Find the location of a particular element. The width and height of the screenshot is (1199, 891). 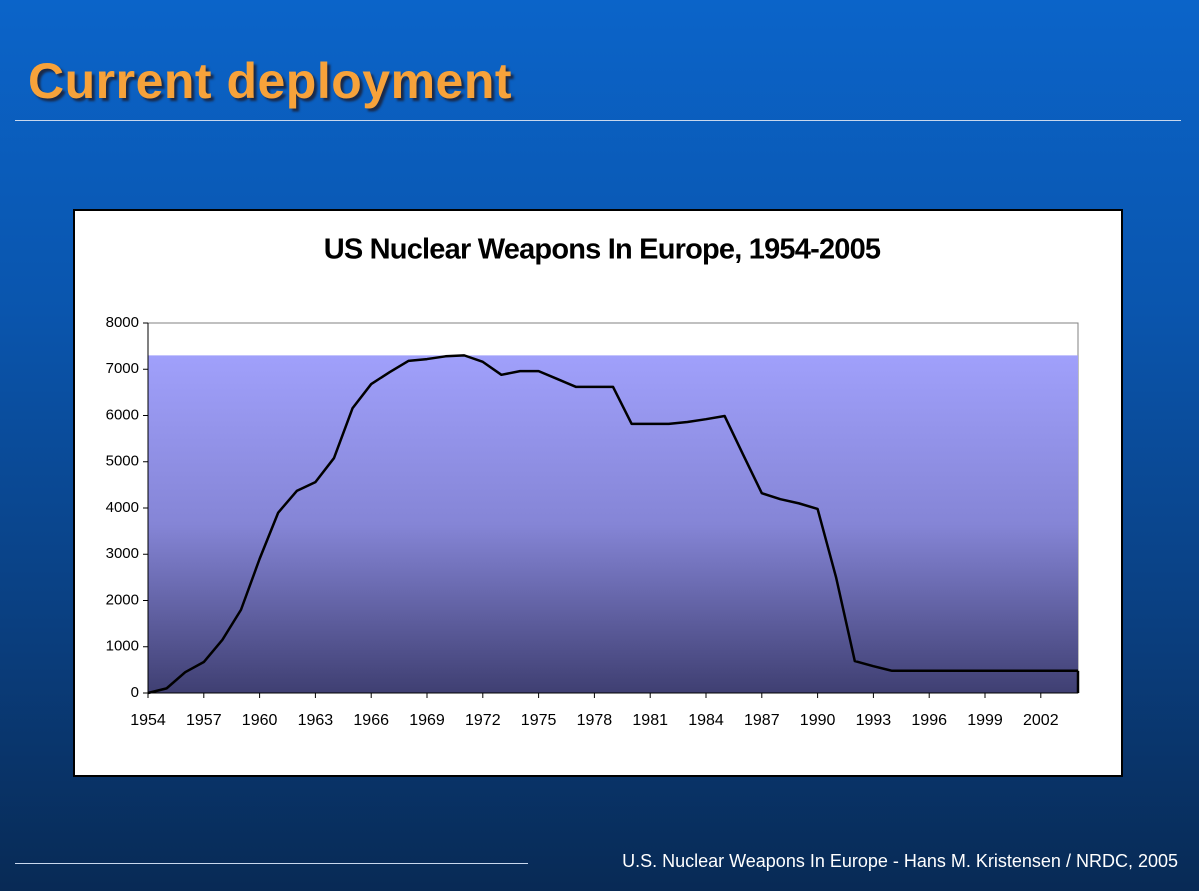

y-tick-label: 0 is located at coordinates (135, 692).